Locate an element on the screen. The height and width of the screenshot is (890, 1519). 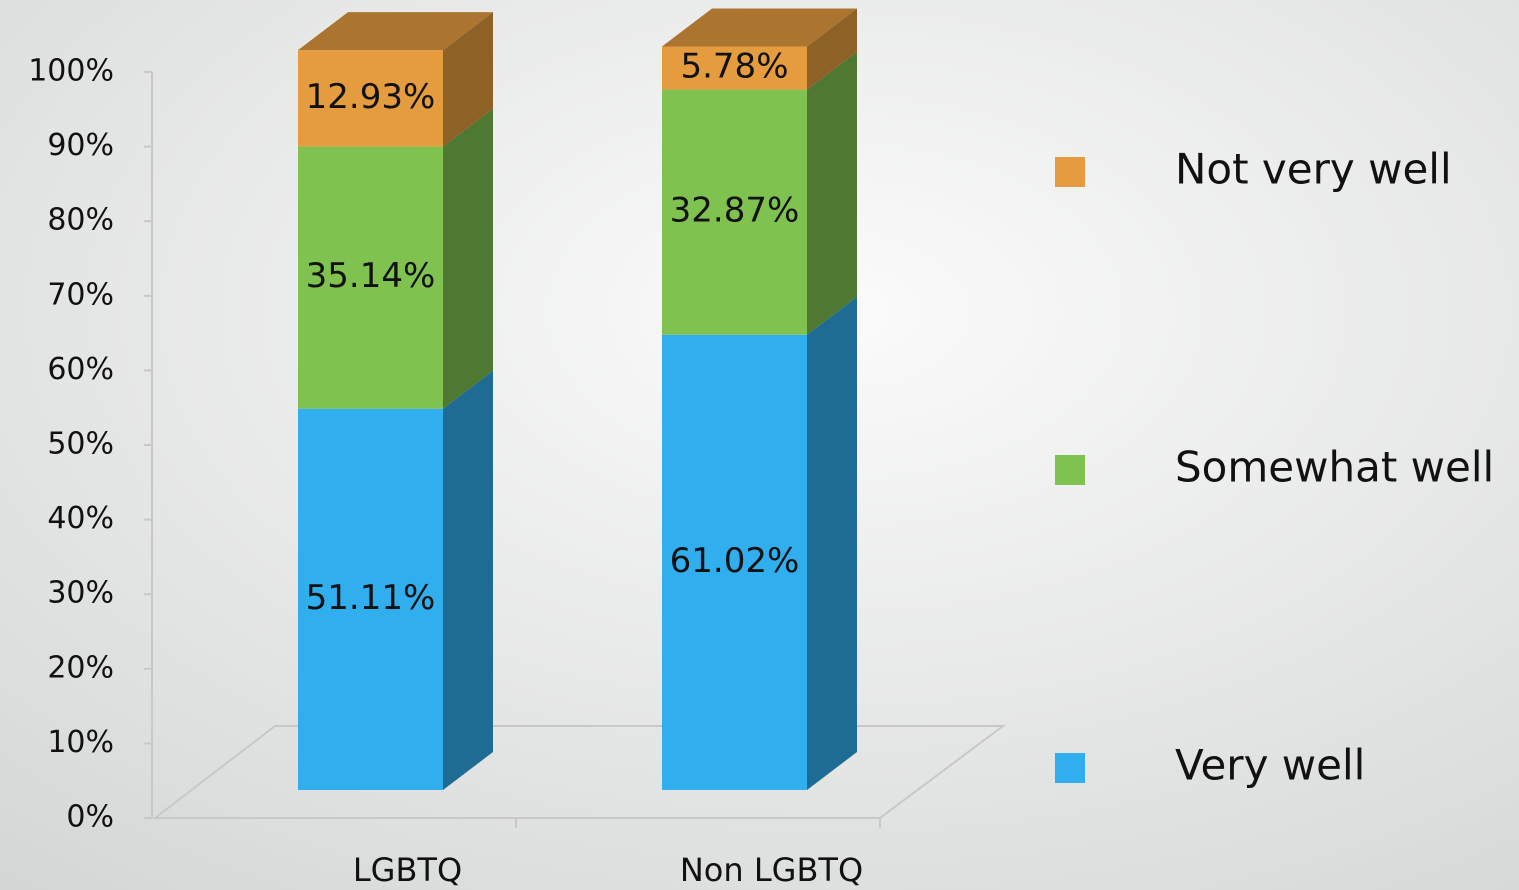
value-label: 32.87% is located at coordinates (735, 211).